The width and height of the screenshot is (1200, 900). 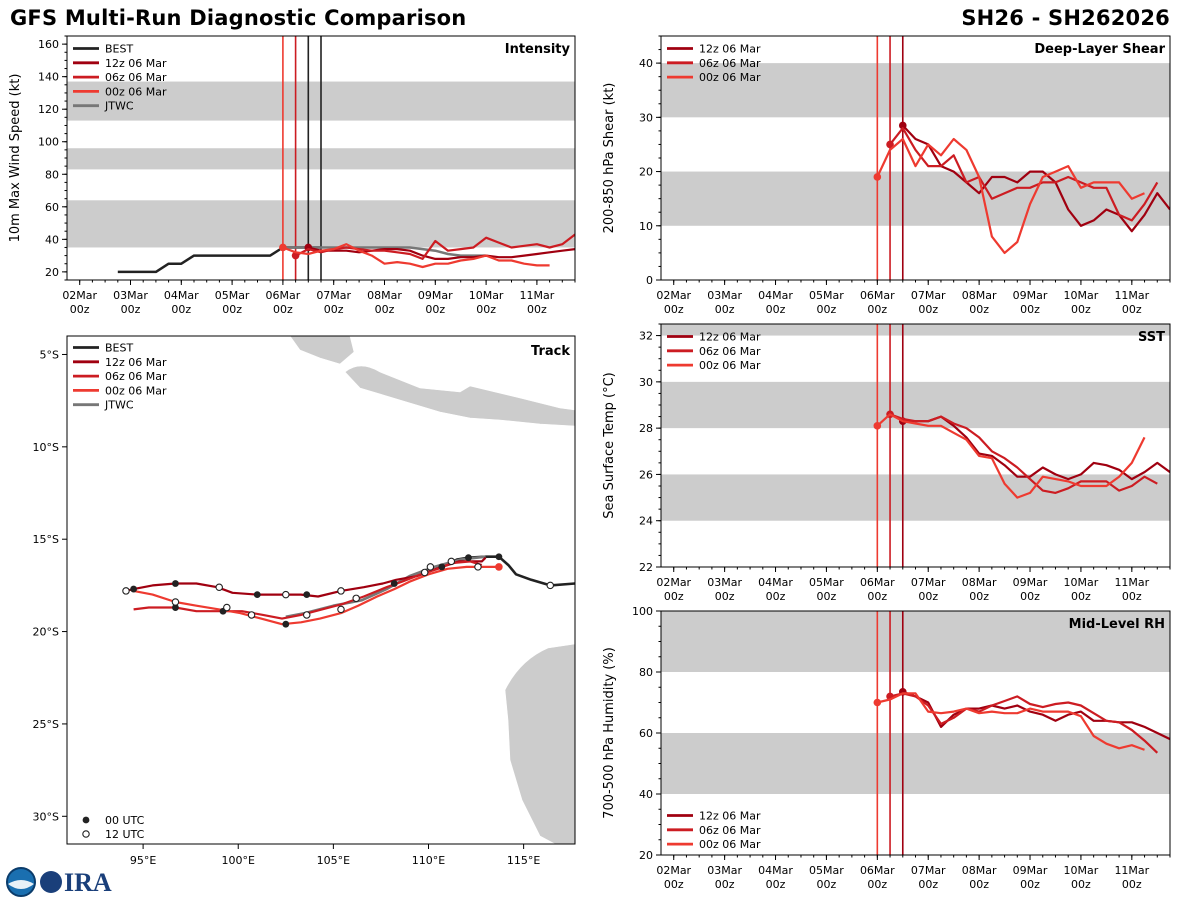 I want to click on y-tick-label: 22, so click(x=646, y=567).